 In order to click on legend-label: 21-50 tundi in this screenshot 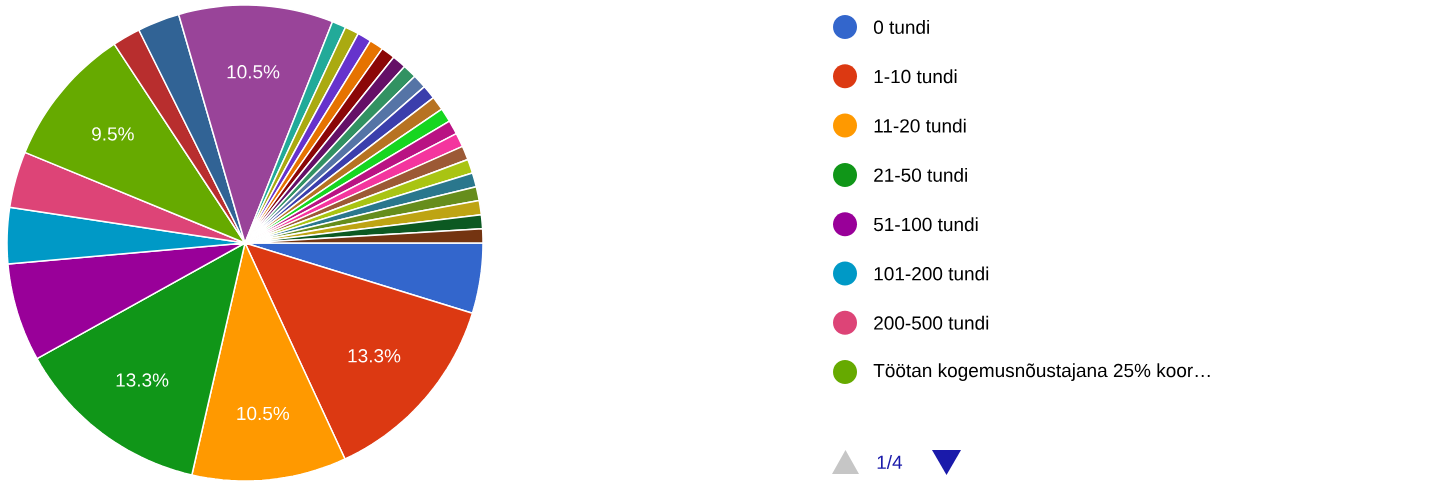, I will do `click(920, 175)`.